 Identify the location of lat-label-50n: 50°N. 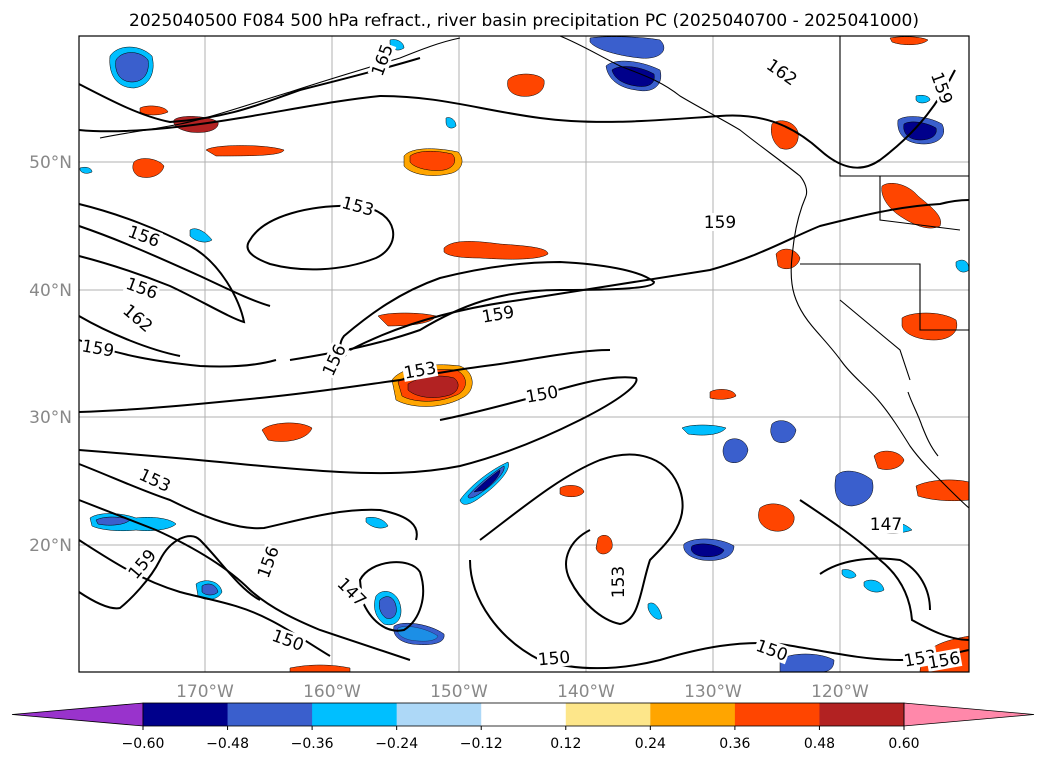
(50, 163).